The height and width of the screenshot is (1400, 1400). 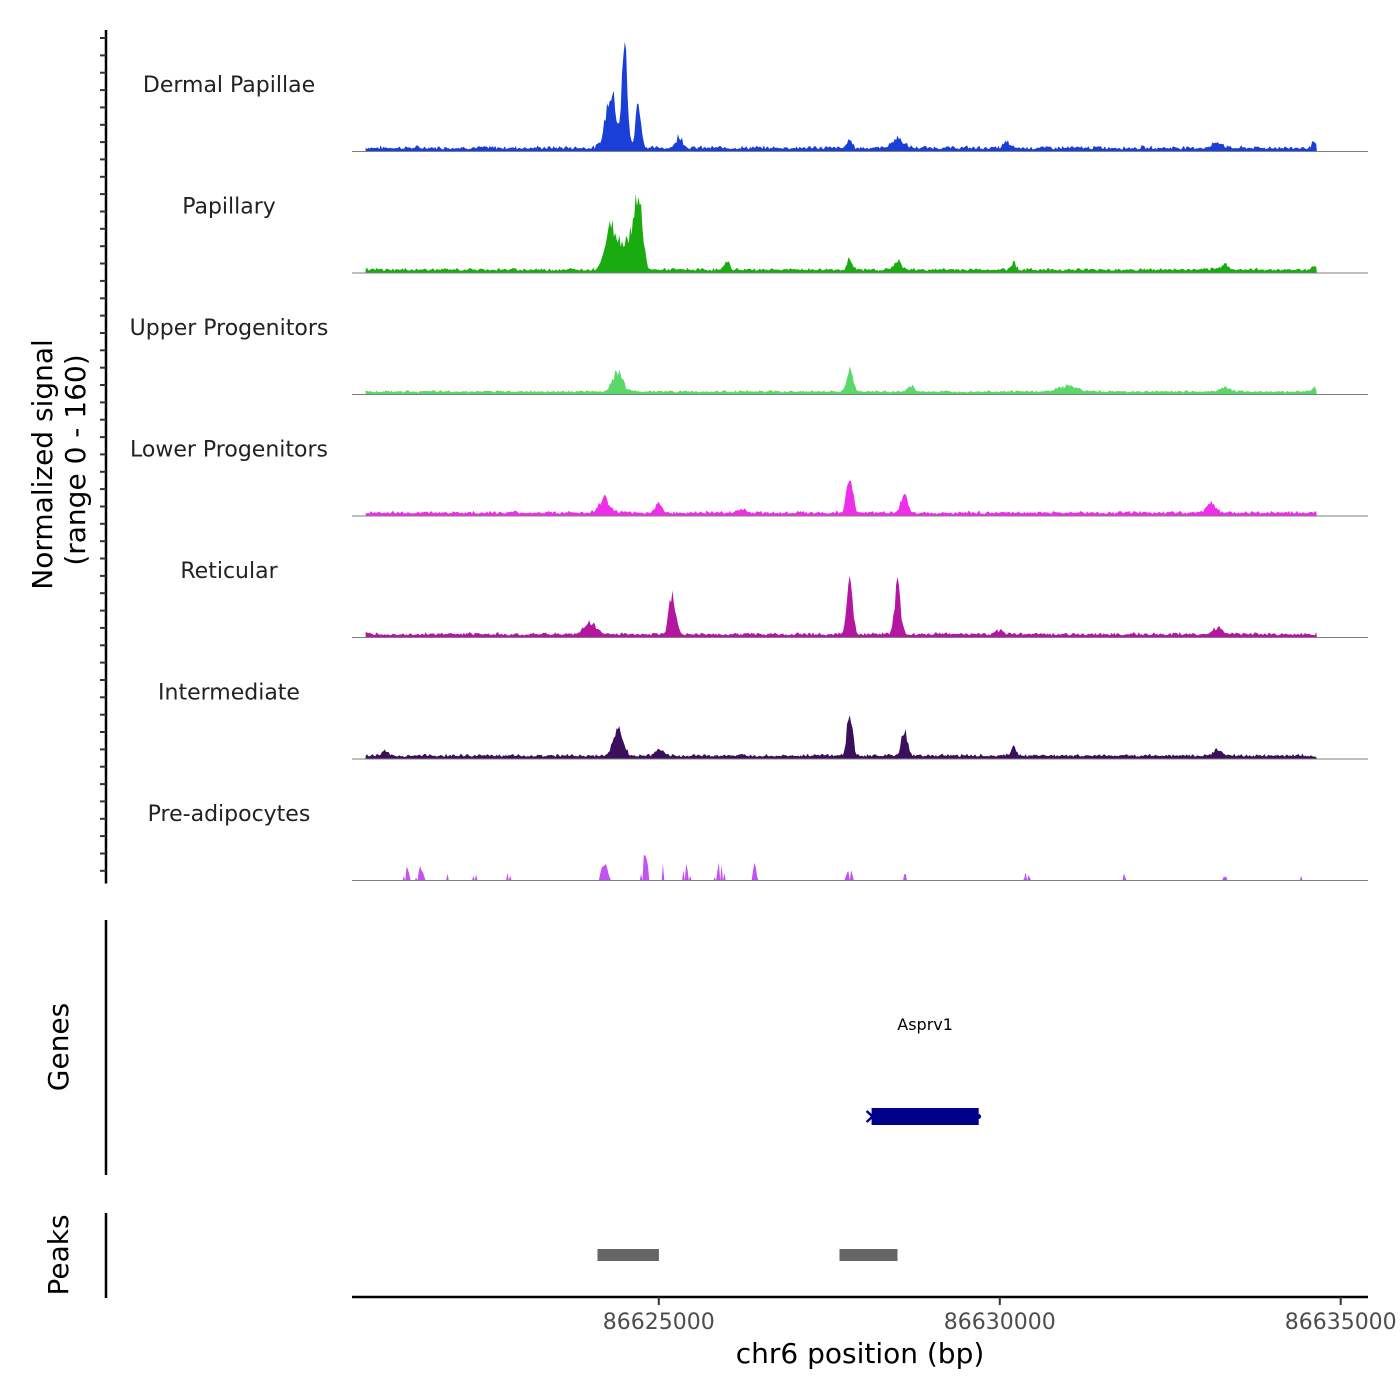 What do you see at coordinates (749, 355) in the screenshot?
I see `track-upper-progenitors: Upper Progenitors` at bounding box center [749, 355].